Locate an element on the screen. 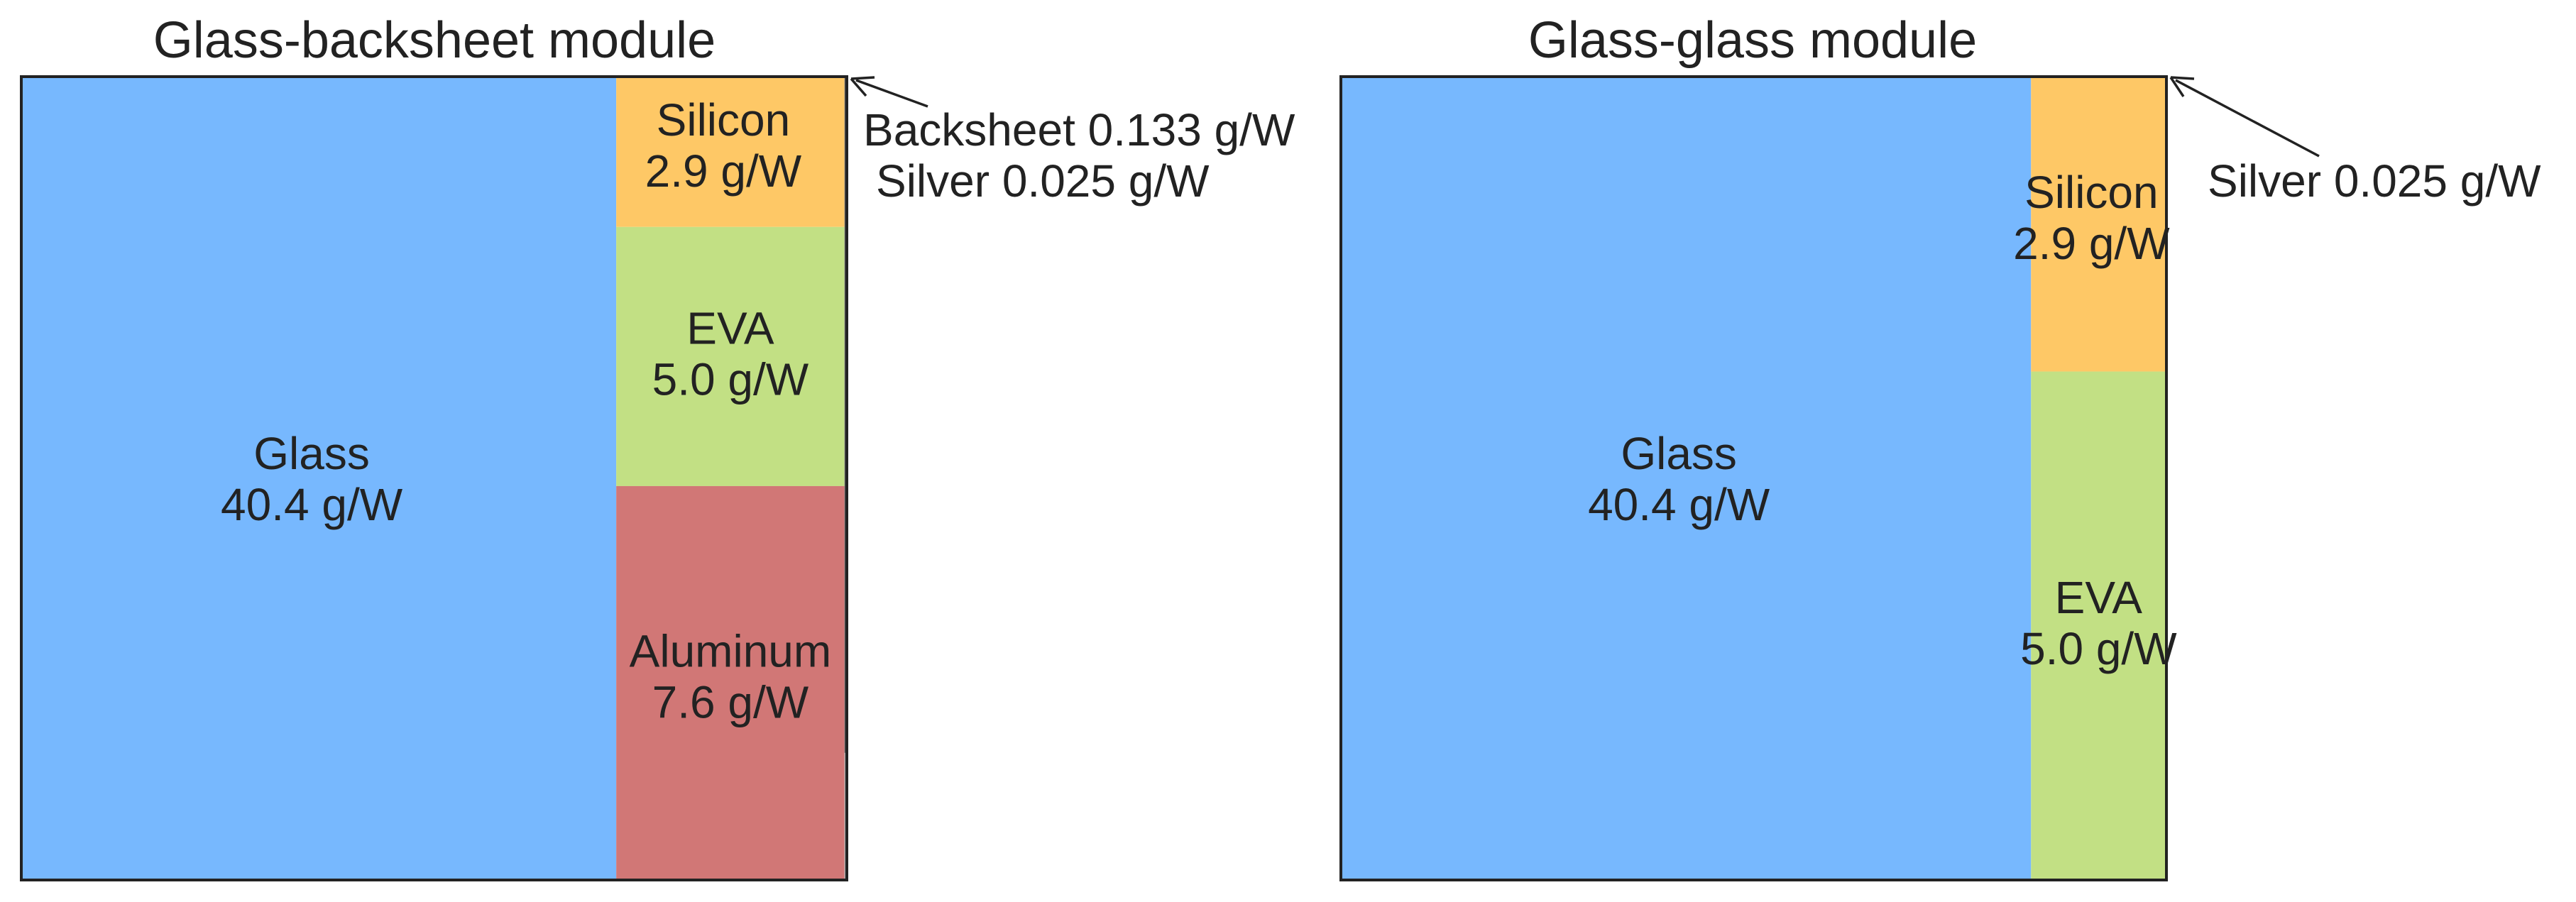 The width and height of the screenshot is (2576, 902). chart-title: Glass-backsheet module is located at coordinates (434, 40).